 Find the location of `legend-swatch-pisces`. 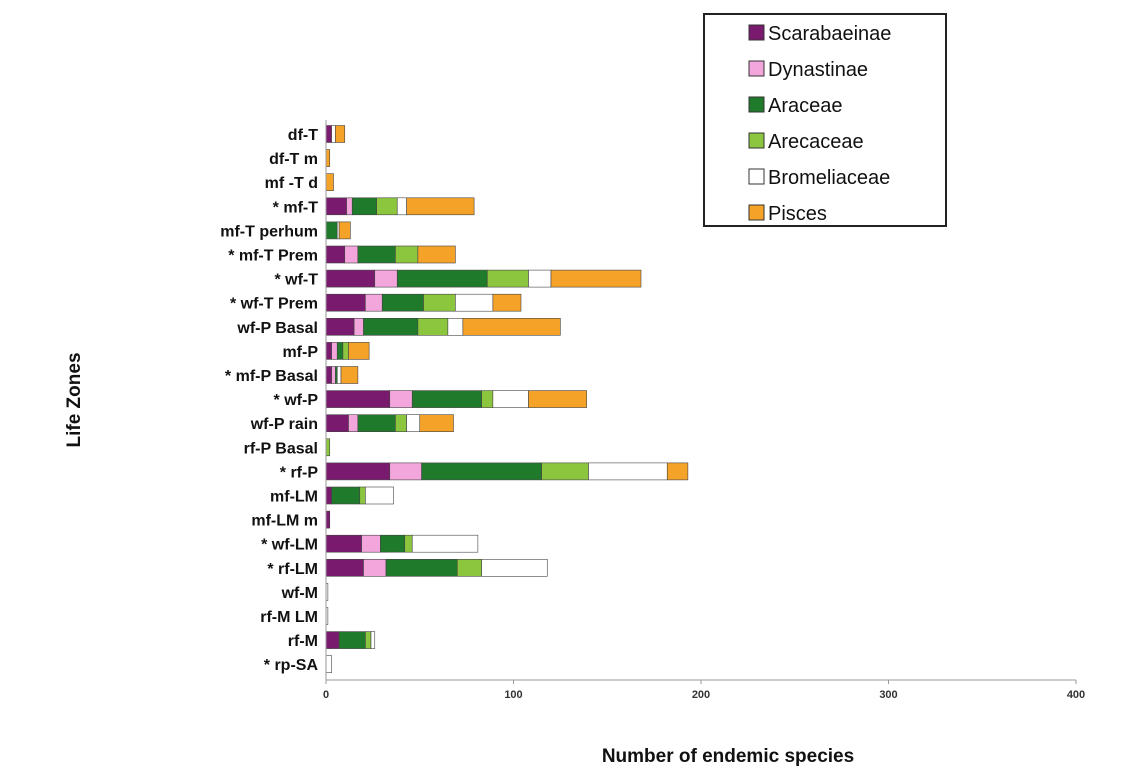

legend-swatch-pisces is located at coordinates (756, 212).